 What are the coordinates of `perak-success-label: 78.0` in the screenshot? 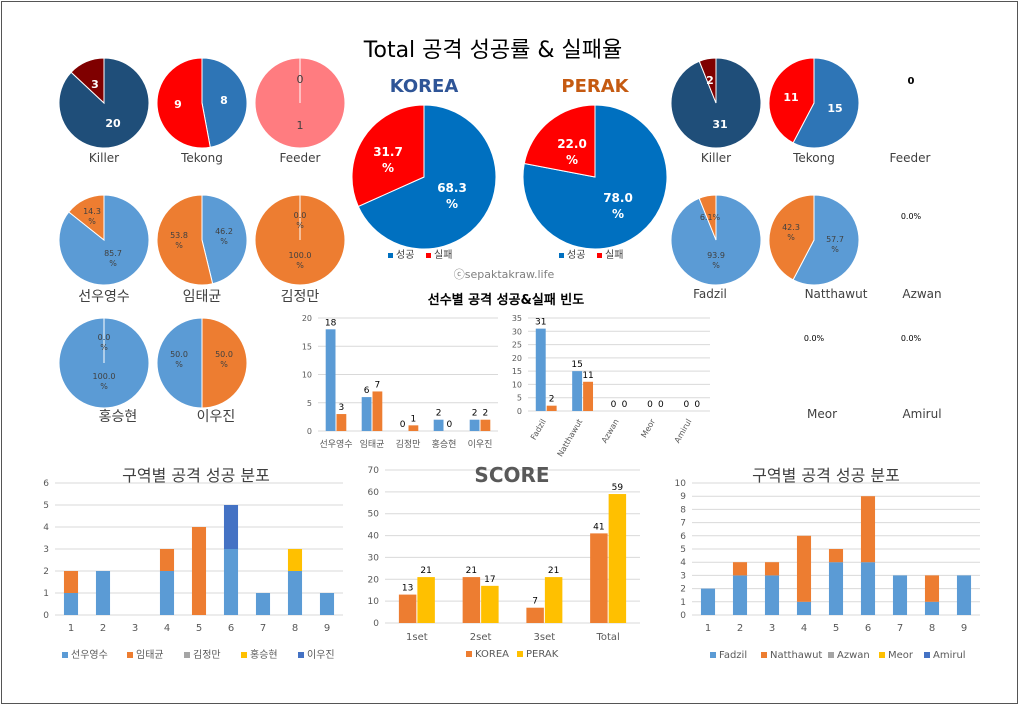 It's located at (618, 198).